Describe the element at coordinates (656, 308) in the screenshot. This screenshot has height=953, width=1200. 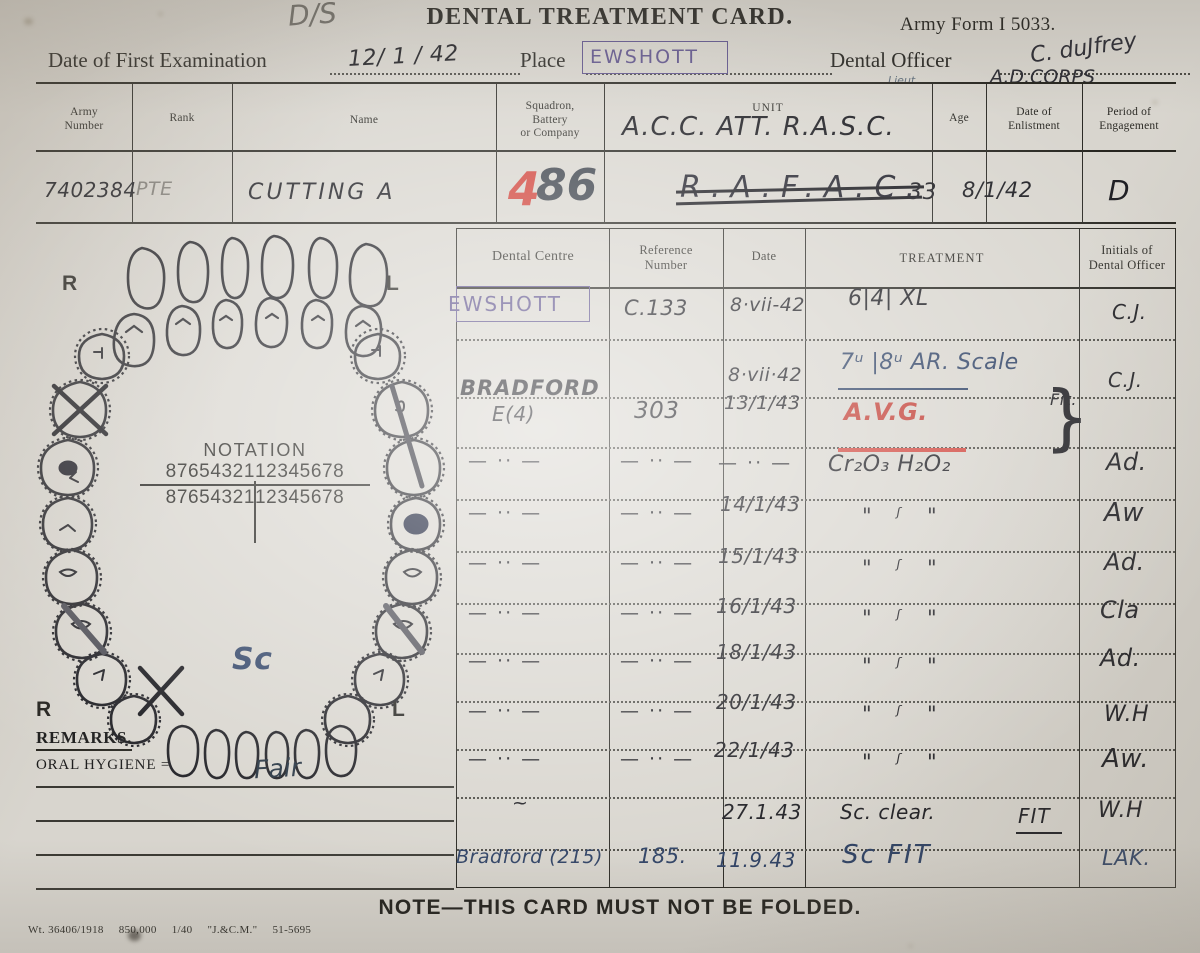
I see `treatment-reference-1: C.133` at that location.